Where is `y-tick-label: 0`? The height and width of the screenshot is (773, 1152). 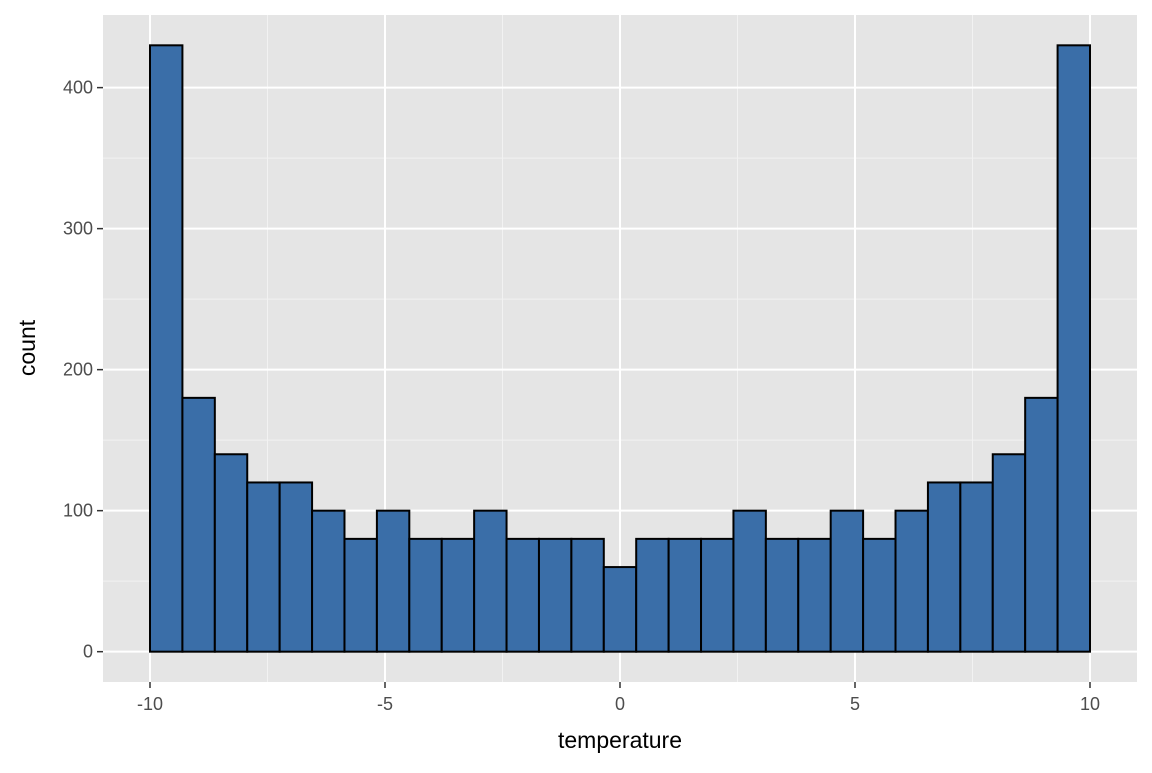 y-tick-label: 0 is located at coordinates (88, 652).